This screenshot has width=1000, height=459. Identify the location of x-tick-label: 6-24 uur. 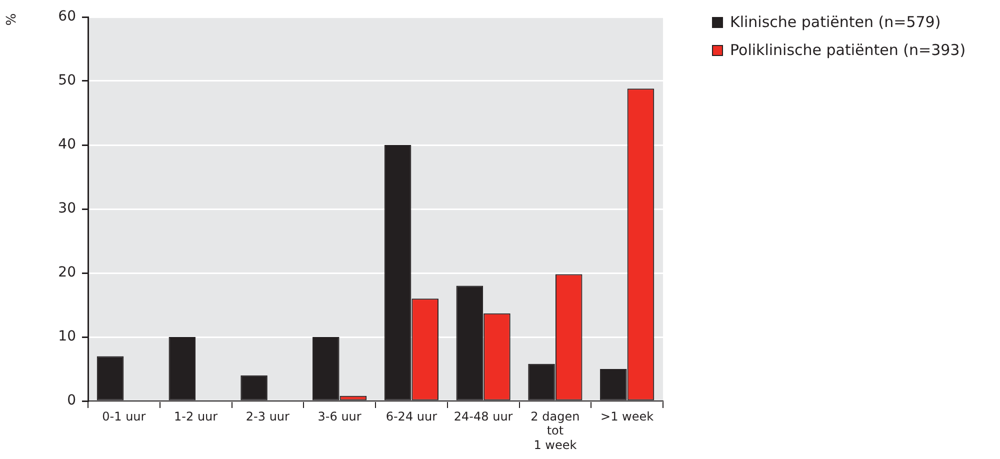
(412, 416).